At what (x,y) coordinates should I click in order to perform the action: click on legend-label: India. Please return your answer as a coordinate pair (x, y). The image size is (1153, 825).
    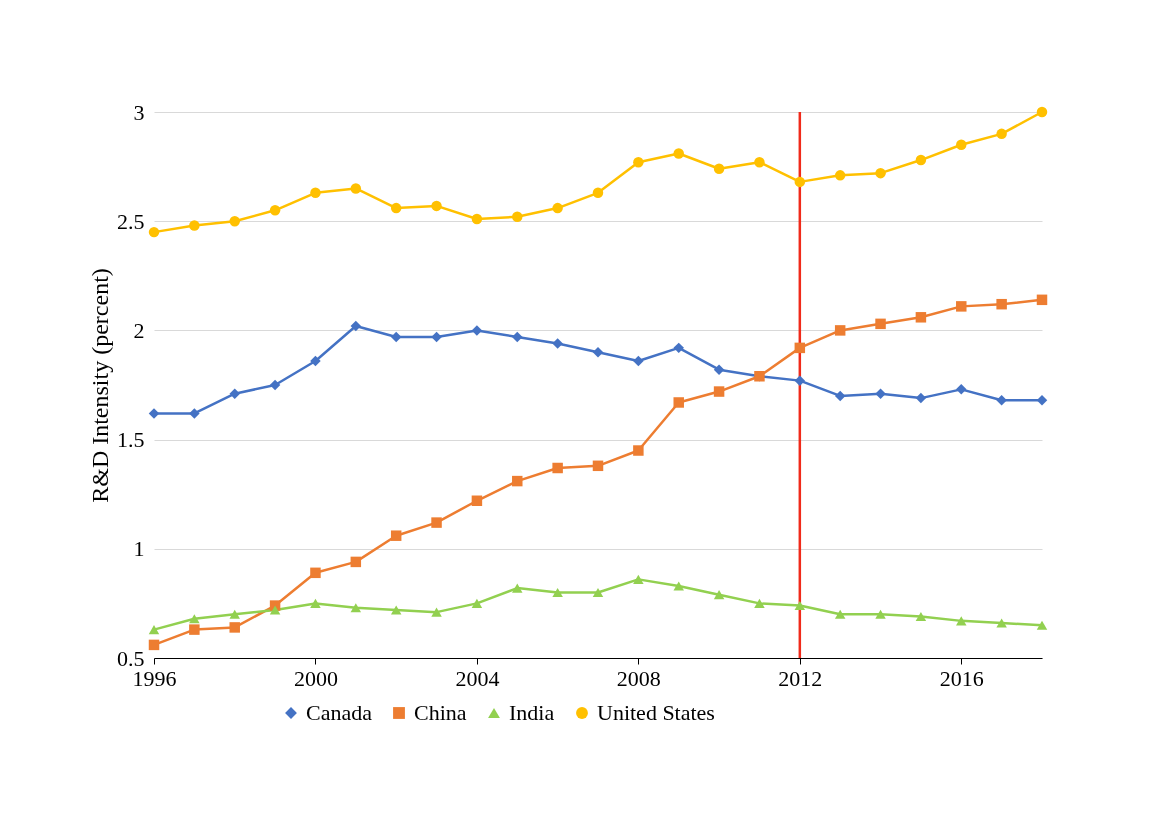
    Looking at the image, I should click on (532, 712).